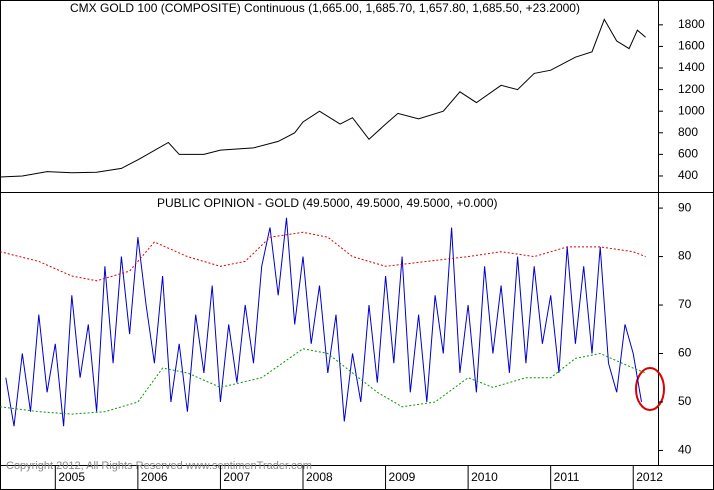 The height and width of the screenshot is (490, 714). What do you see at coordinates (688, 132) in the screenshot?
I see `y-tick-label: 800` at bounding box center [688, 132].